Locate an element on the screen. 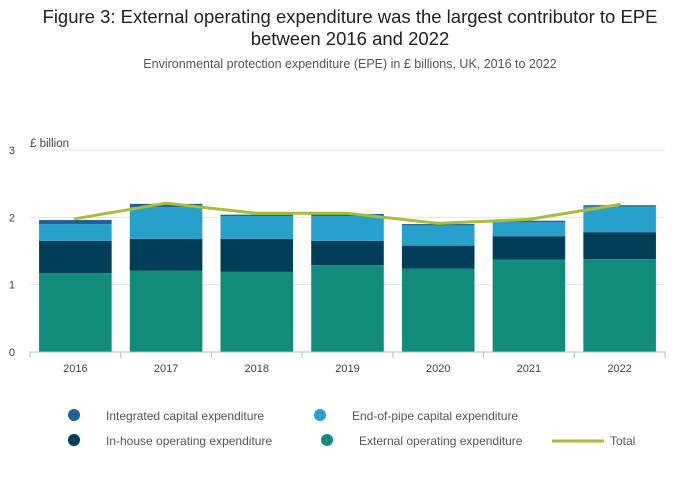 The width and height of the screenshot is (700, 502). legend-label: External operating expenditure is located at coordinates (441, 441).